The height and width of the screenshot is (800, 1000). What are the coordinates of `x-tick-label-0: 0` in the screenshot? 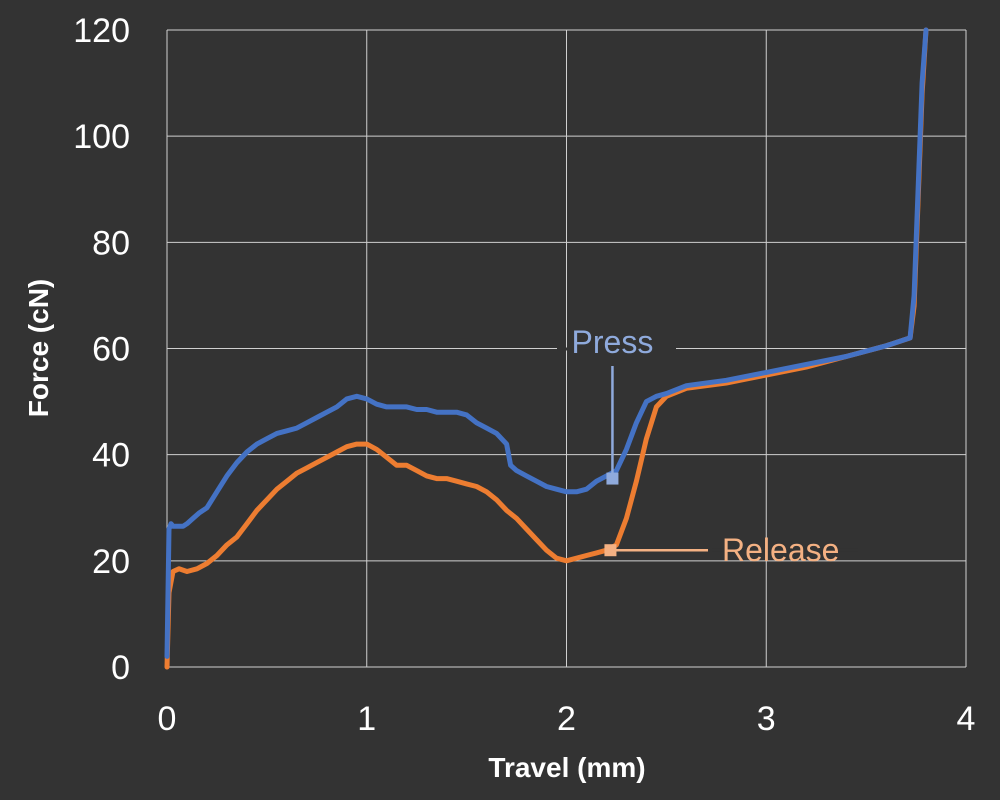 It's located at (167, 719).